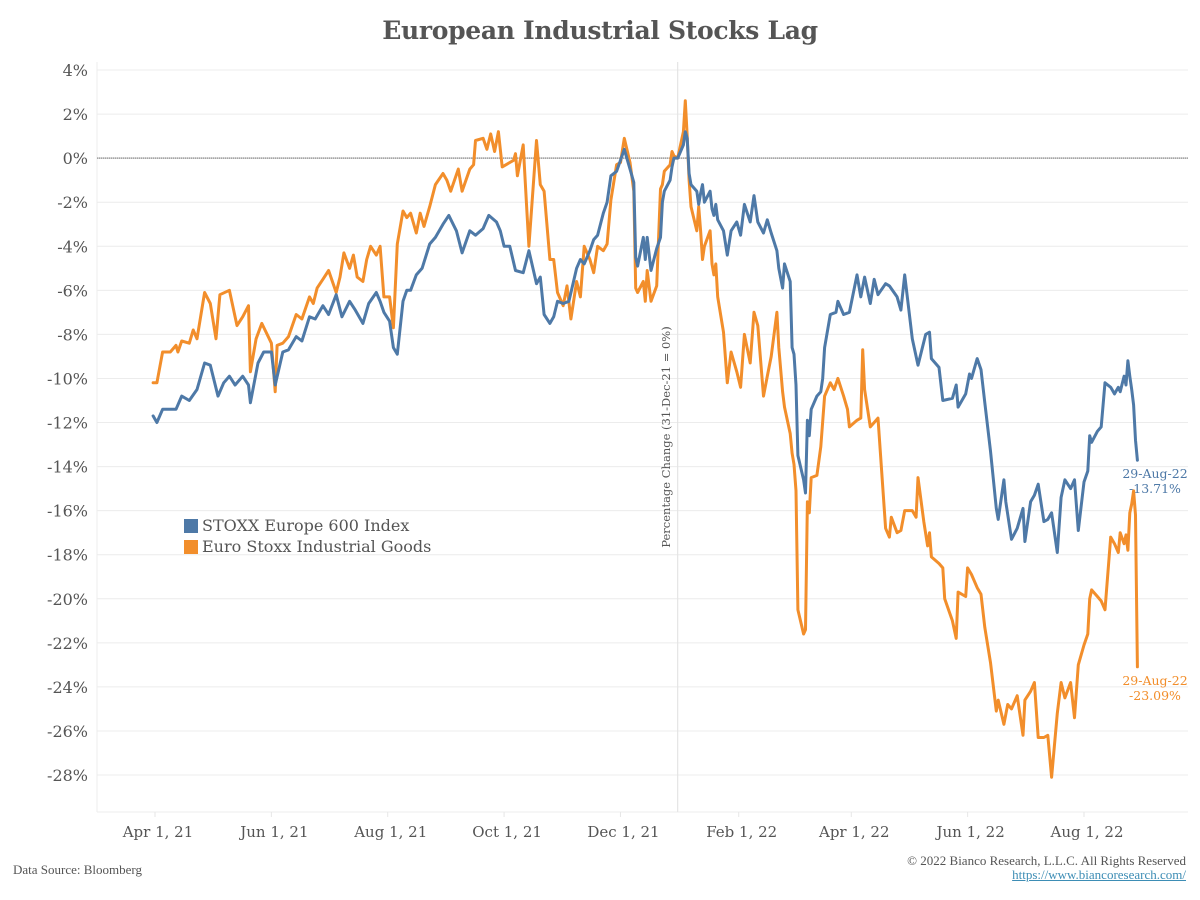  I want to click on y-tick-label: 0%, so click(75, 158).